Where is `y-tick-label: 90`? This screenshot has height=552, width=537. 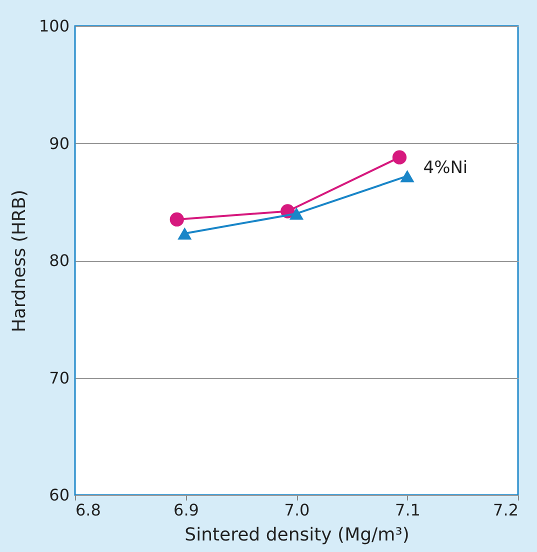
y-tick-label: 90 is located at coordinates (59, 143).